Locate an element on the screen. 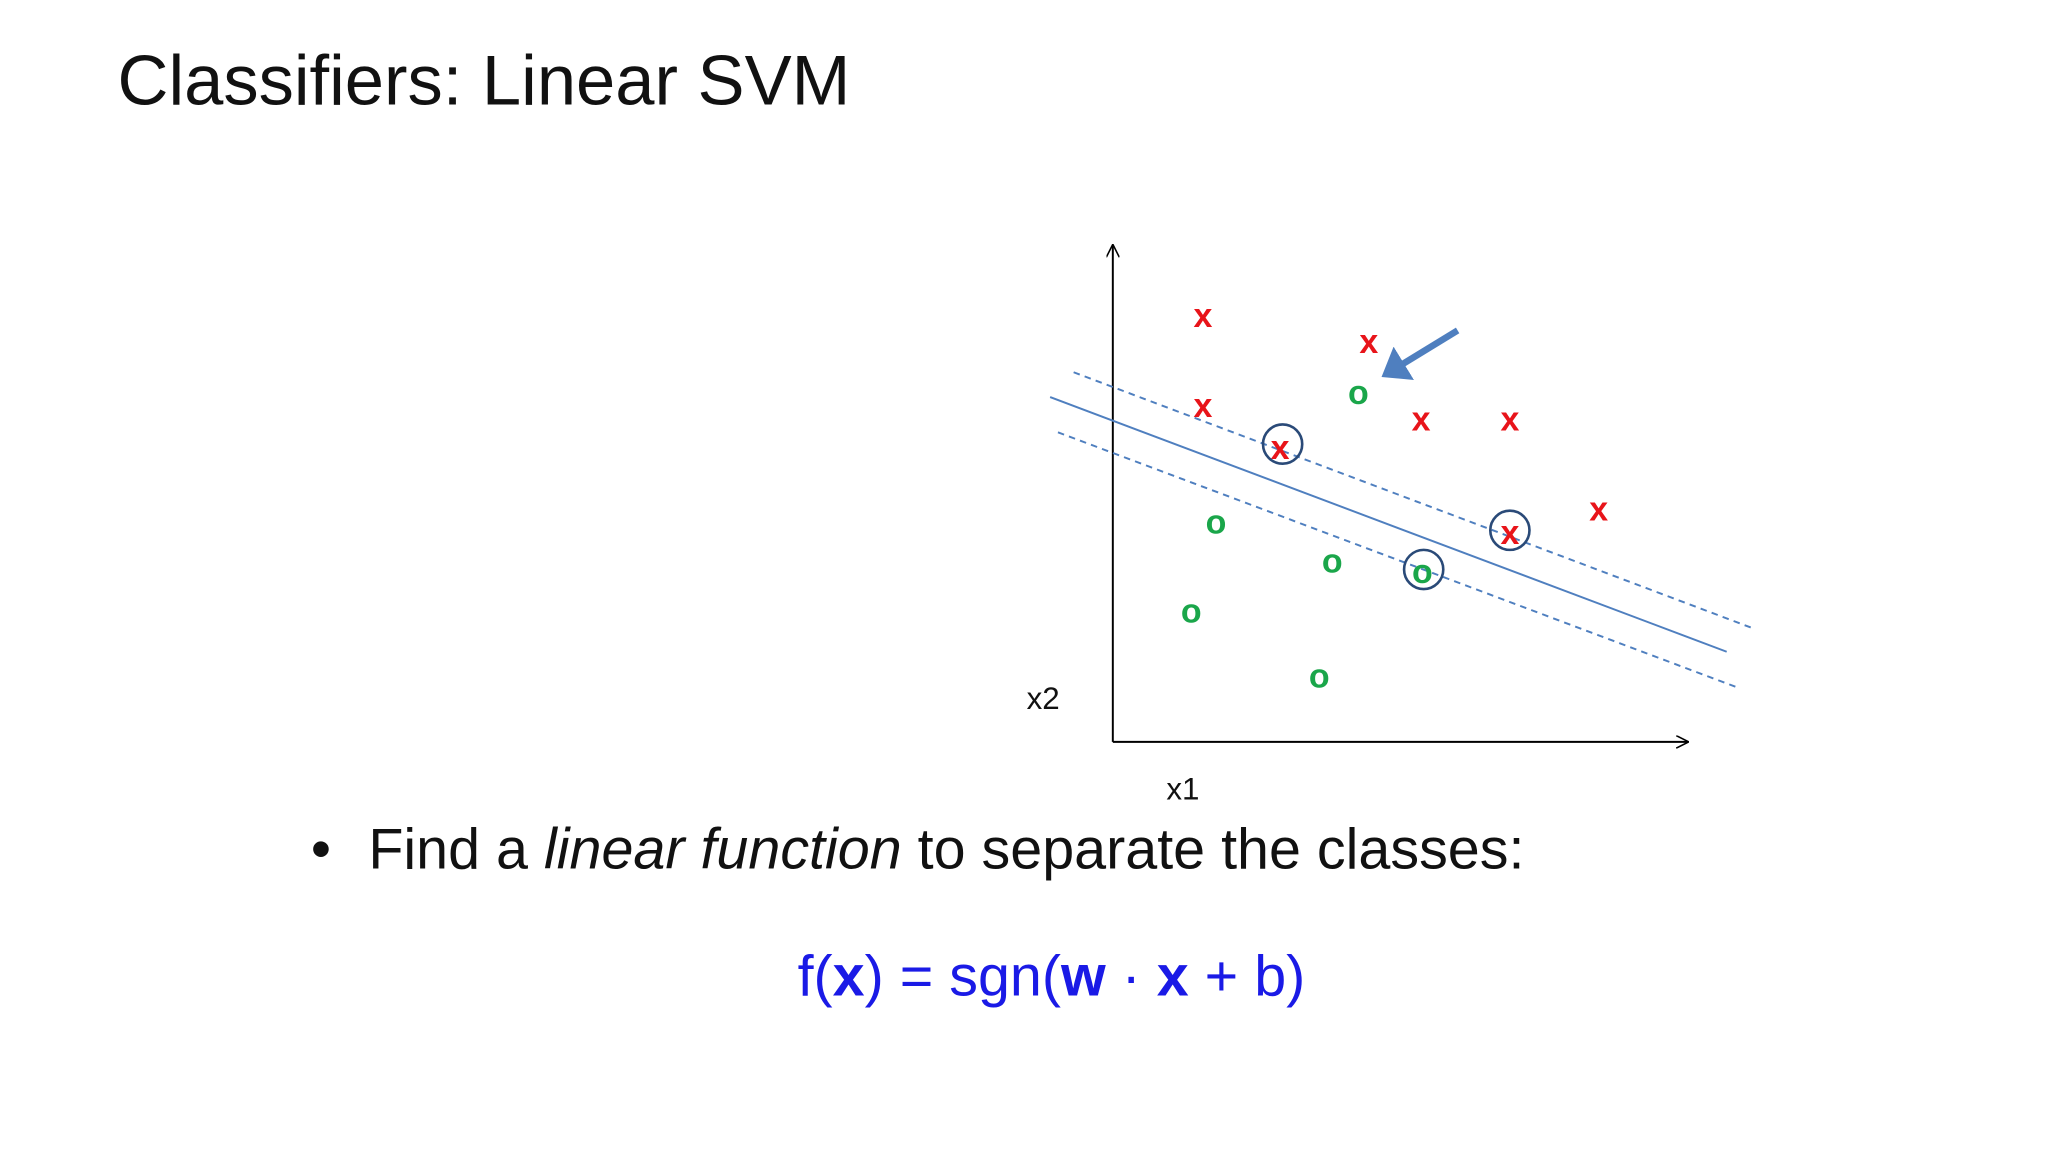 Image resolution: width=2048 pixels, height=1152 pixels. text: to separate the classes: is located at coordinates (1213, 850).